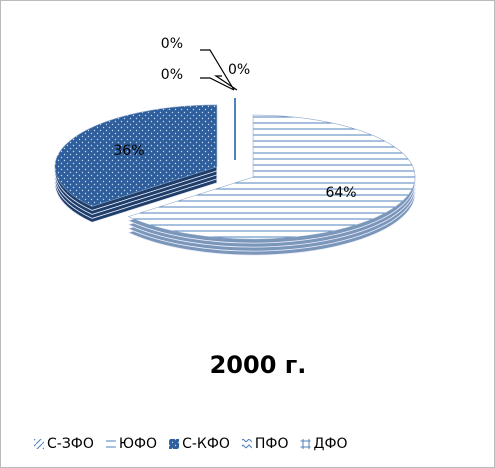 Image resolution: width=495 pixels, height=468 pixels. What do you see at coordinates (206, 444) in the screenshot?
I see `legend-label: С-КФО` at bounding box center [206, 444].